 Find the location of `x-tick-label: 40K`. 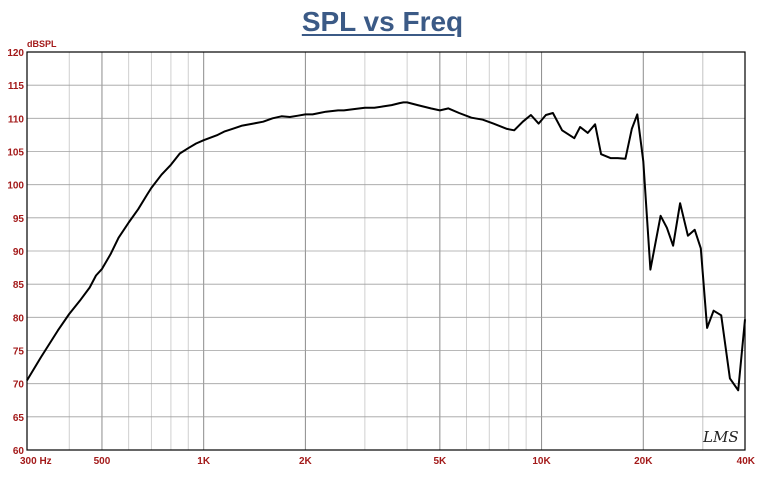

x-tick-label: 40K is located at coordinates (746, 461).